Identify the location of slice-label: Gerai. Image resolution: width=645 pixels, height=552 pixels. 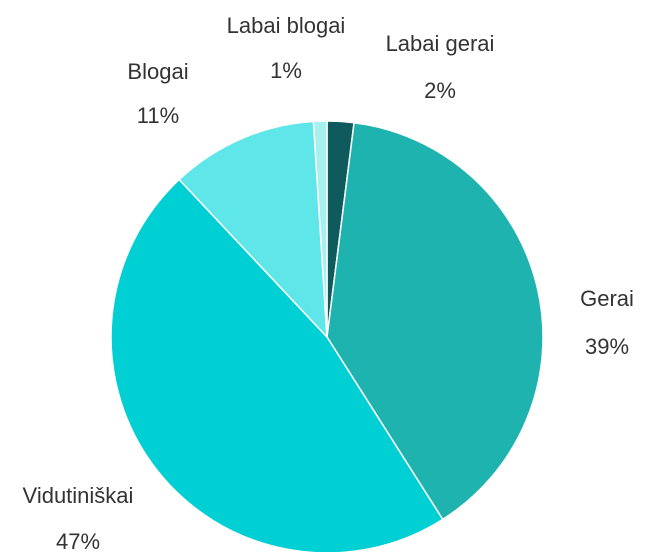
(607, 298).